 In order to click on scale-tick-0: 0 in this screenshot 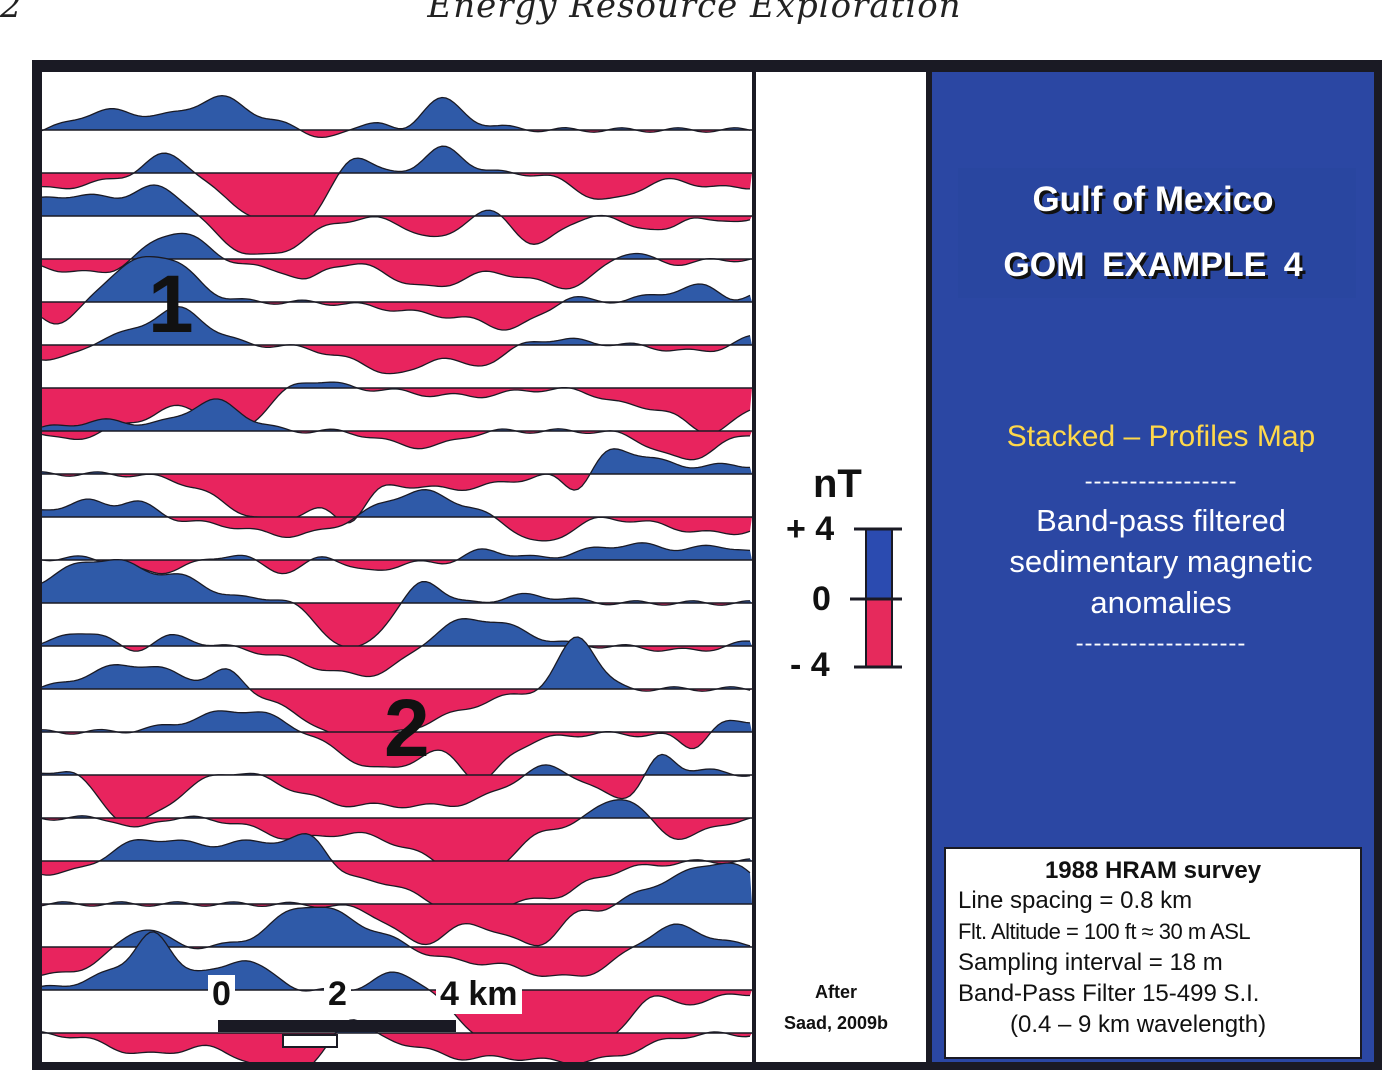, I will do `click(221, 994)`.